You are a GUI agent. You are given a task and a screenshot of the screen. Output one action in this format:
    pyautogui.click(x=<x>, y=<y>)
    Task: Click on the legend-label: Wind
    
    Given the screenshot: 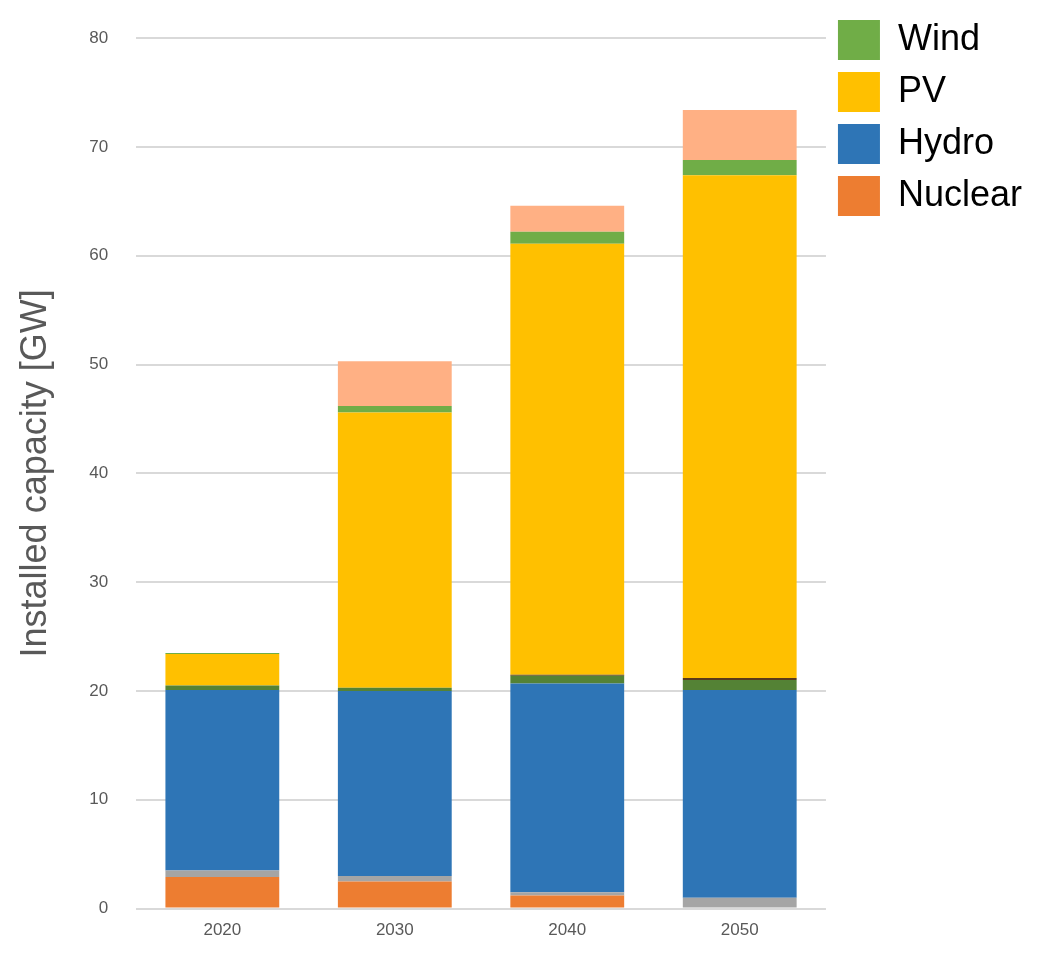 What is the action you would take?
    pyautogui.click(x=938, y=37)
    